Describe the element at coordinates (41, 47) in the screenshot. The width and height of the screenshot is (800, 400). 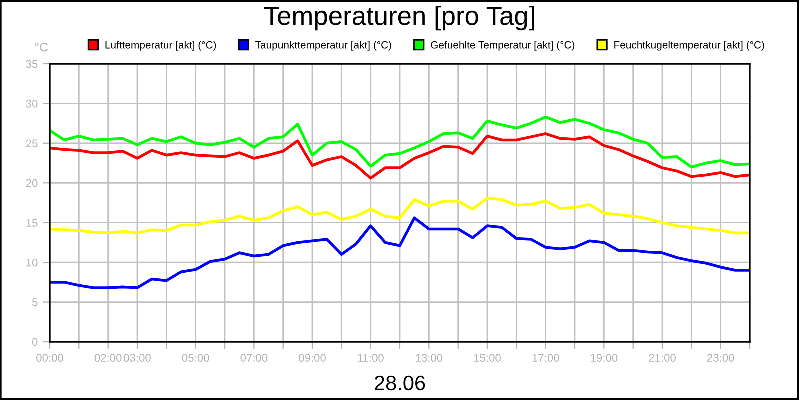
I see `y-axis-title: °C` at that location.